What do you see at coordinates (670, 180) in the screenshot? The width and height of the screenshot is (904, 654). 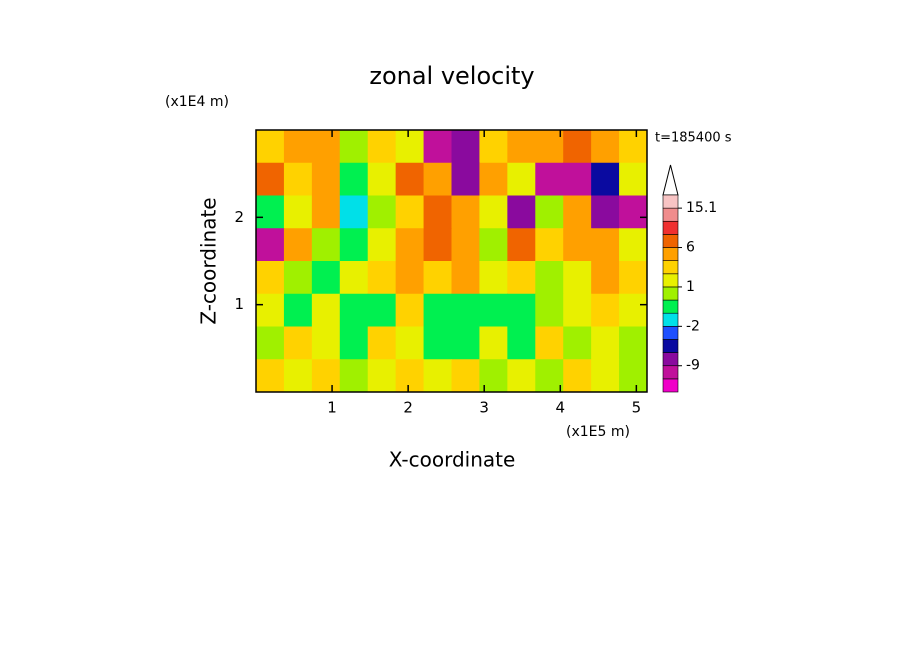 I see `colorbar-arrow` at bounding box center [670, 180].